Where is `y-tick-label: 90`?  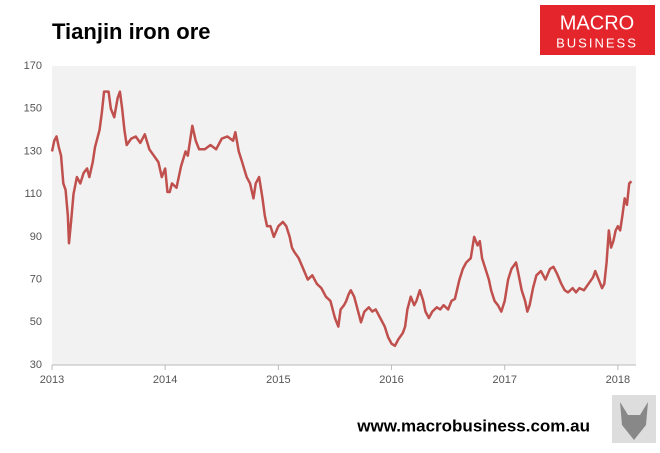 y-tick-label: 90 is located at coordinates (36, 237).